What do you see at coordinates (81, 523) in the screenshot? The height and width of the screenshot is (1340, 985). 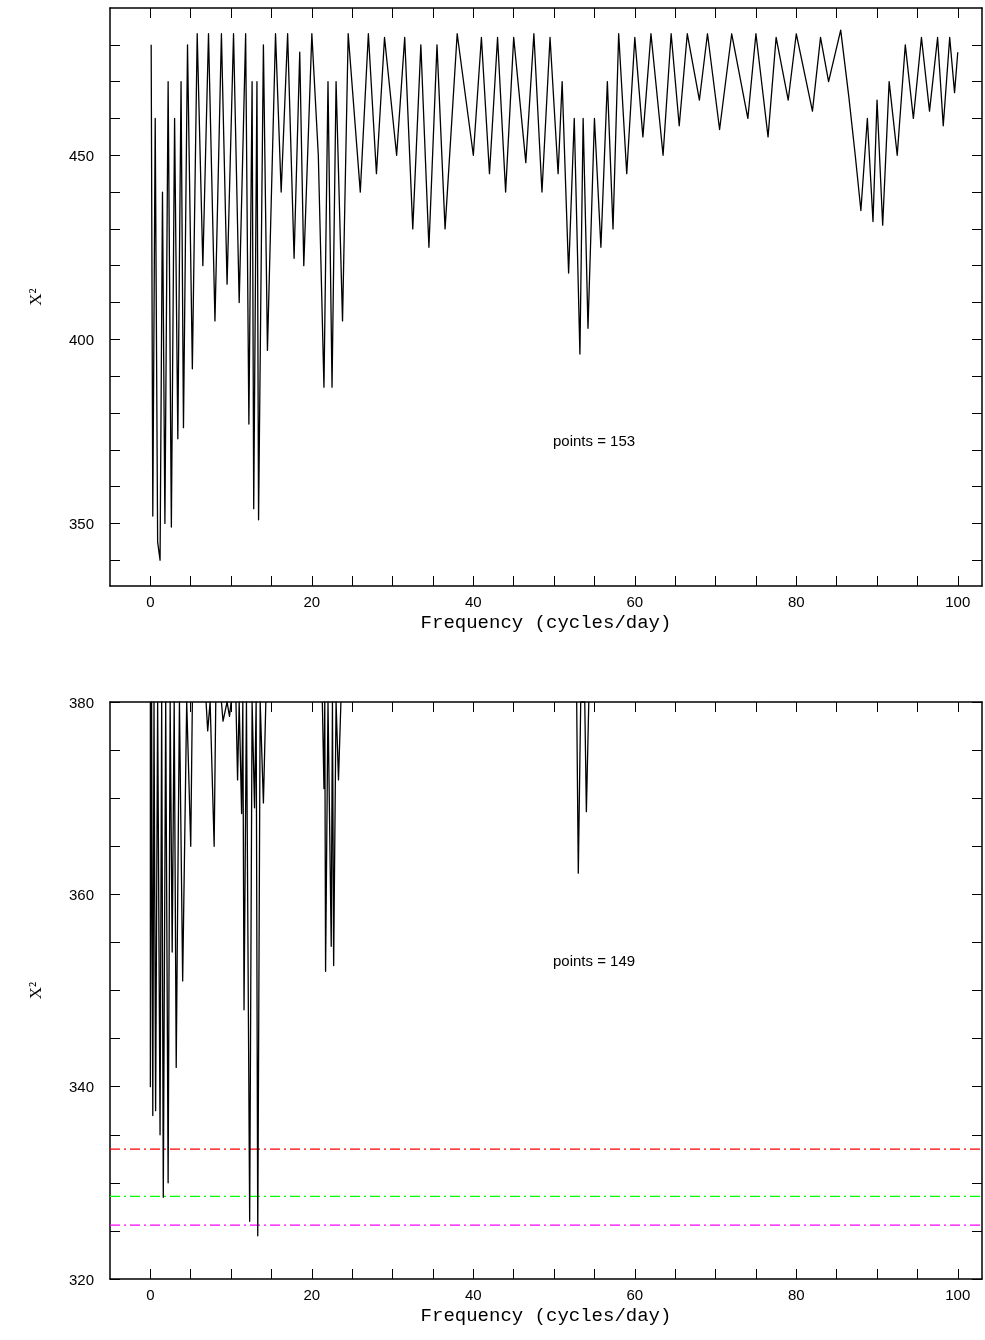 I see `y-tick-label: 350` at bounding box center [81, 523].